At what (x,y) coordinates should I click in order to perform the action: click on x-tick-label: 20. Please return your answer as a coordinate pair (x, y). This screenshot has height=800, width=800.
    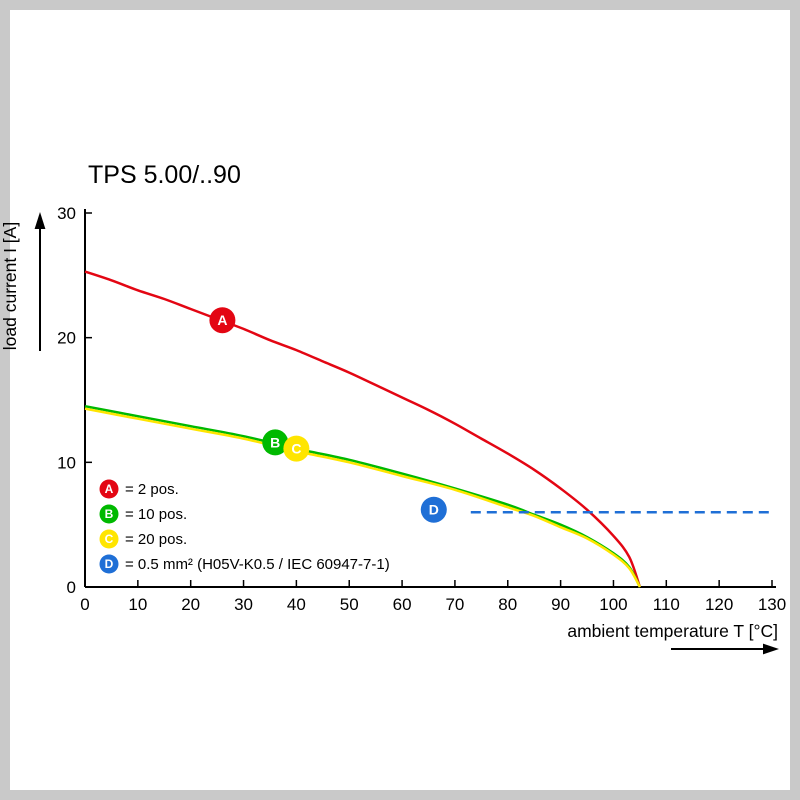
    Looking at the image, I should click on (190, 604).